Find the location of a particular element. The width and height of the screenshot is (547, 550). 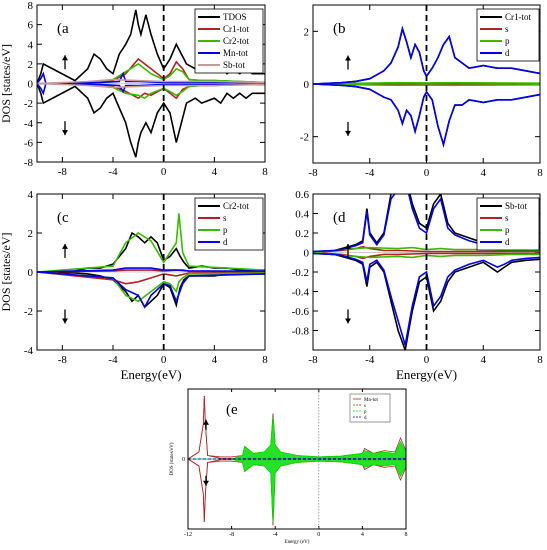

series-sb-tot-up is located at coordinates (151, 81).